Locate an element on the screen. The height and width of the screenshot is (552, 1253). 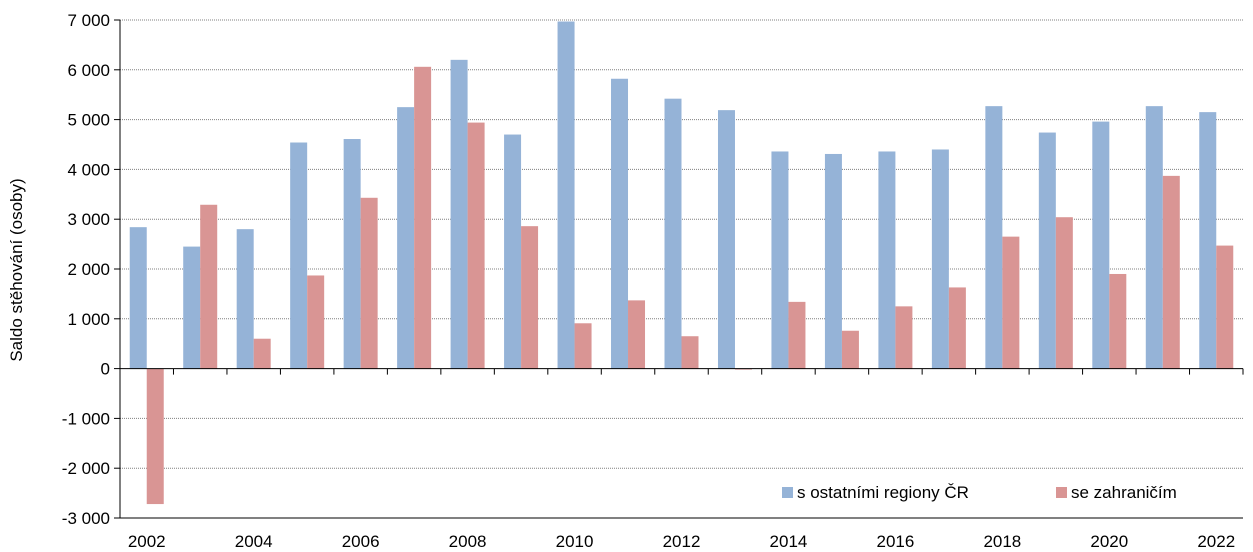
legend-swatch-regions is located at coordinates (787, 492).